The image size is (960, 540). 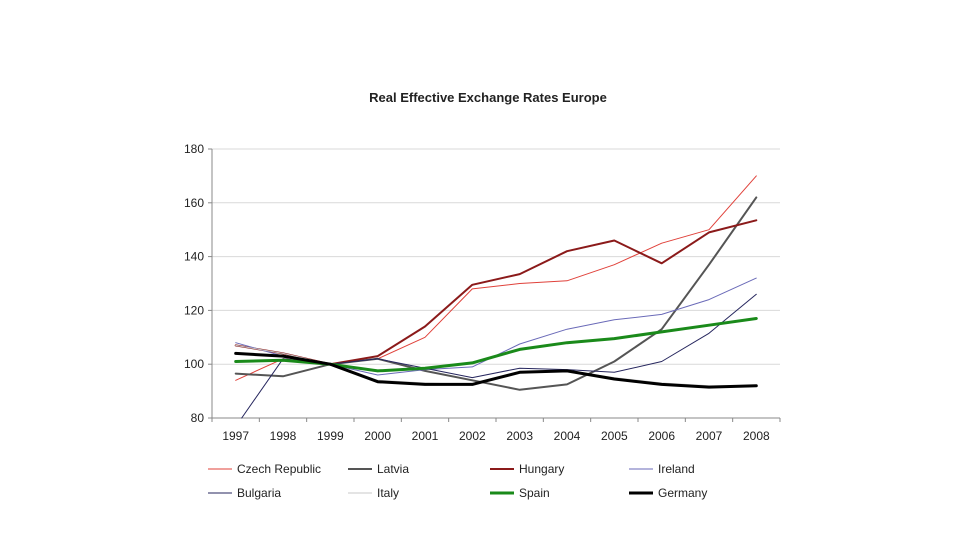 I want to click on series-line-germany, so click(x=496, y=370).